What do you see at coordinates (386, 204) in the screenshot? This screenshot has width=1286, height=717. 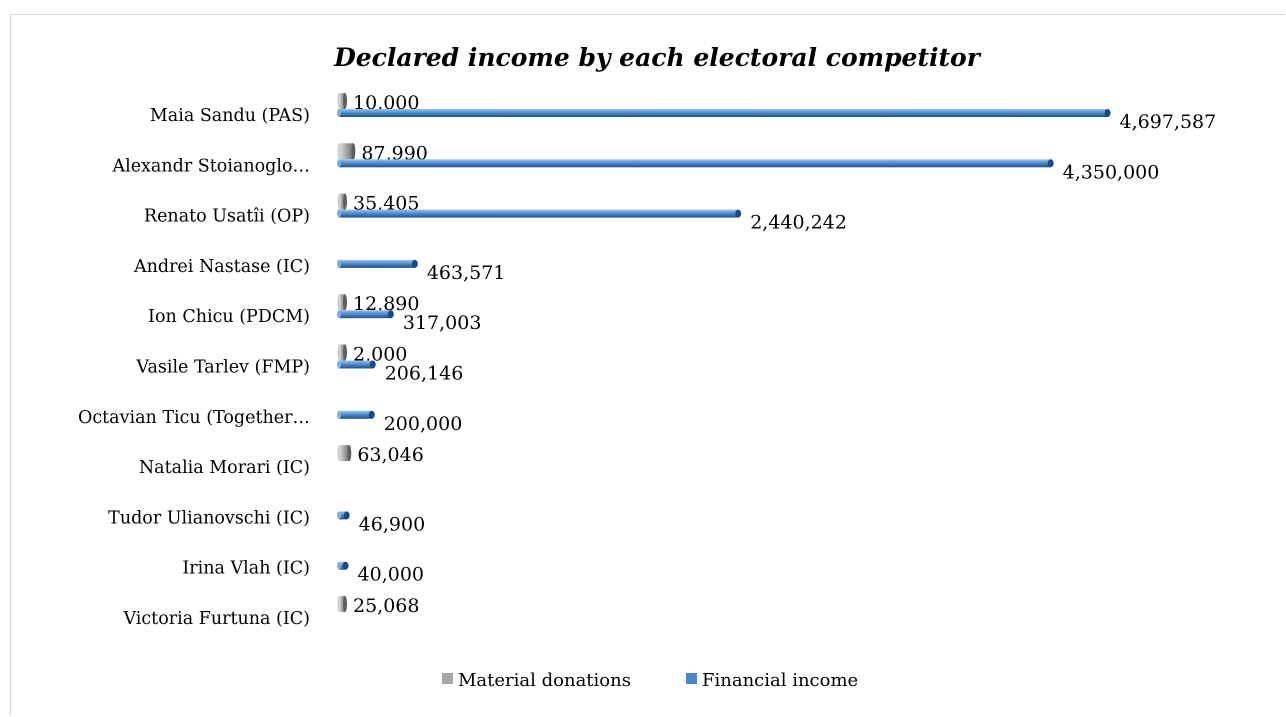 I see `data-label-material-donations: 35,405` at bounding box center [386, 204].